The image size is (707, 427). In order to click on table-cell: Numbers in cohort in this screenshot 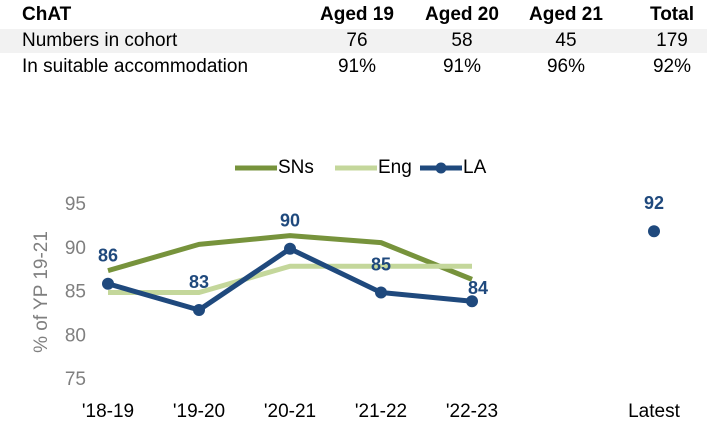, I will do `click(100, 40)`.